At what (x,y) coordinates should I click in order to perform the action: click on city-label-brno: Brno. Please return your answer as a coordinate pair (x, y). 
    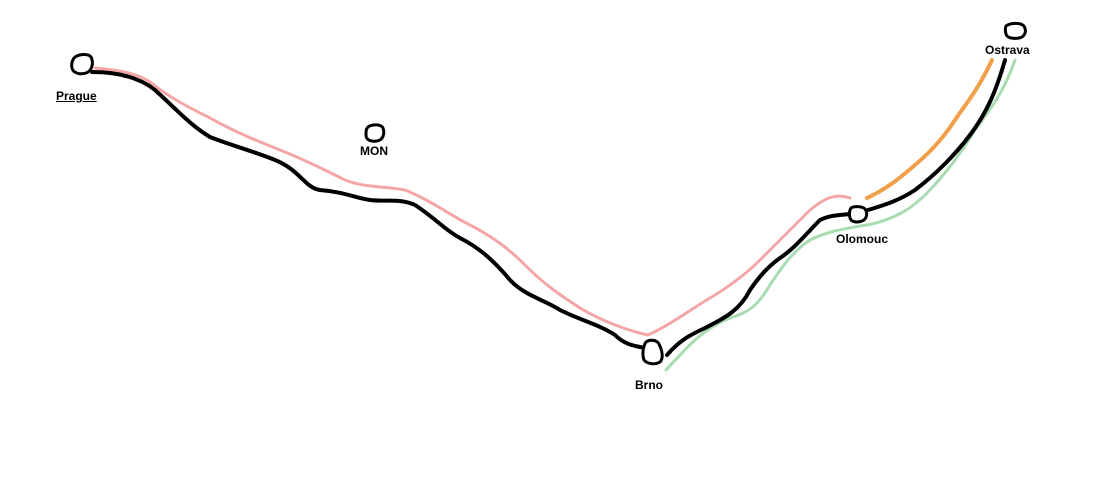
    Looking at the image, I should click on (649, 385).